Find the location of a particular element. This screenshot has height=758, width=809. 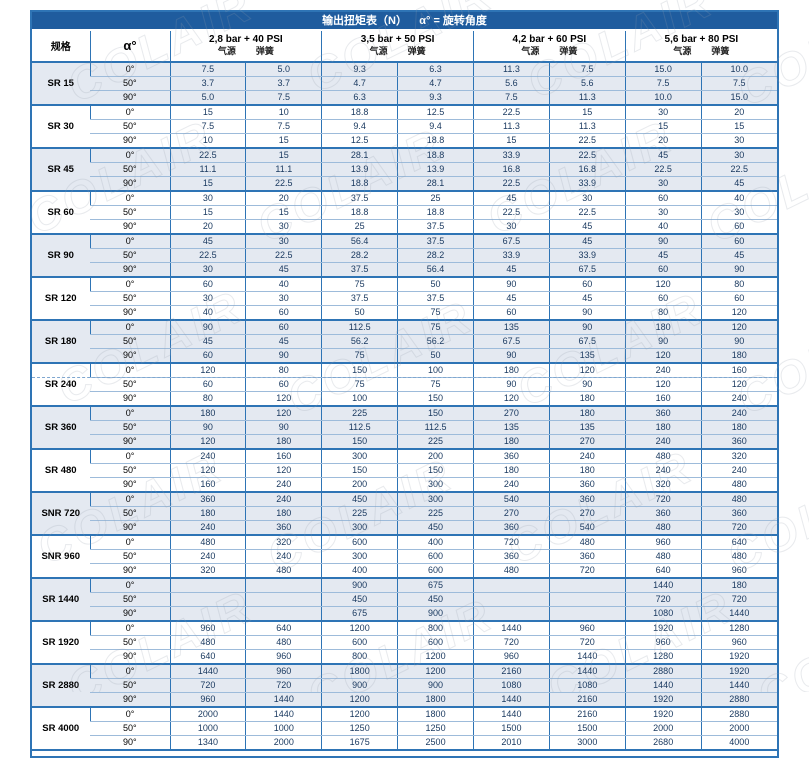

value-cell: 13.9 is located at coordinates (435, 169).